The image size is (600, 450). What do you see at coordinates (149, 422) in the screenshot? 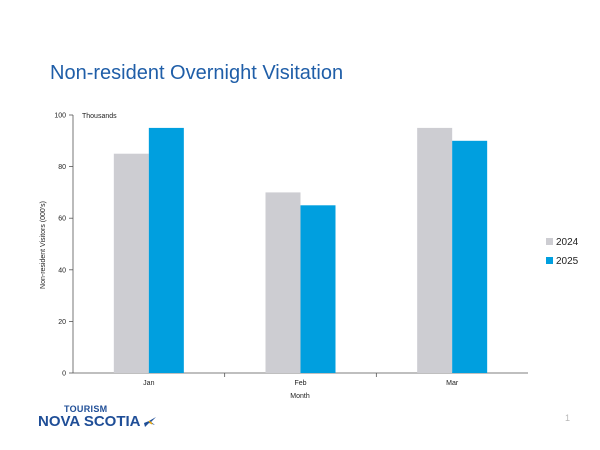
I see `bird-icon` at bounding box center [149, 422].